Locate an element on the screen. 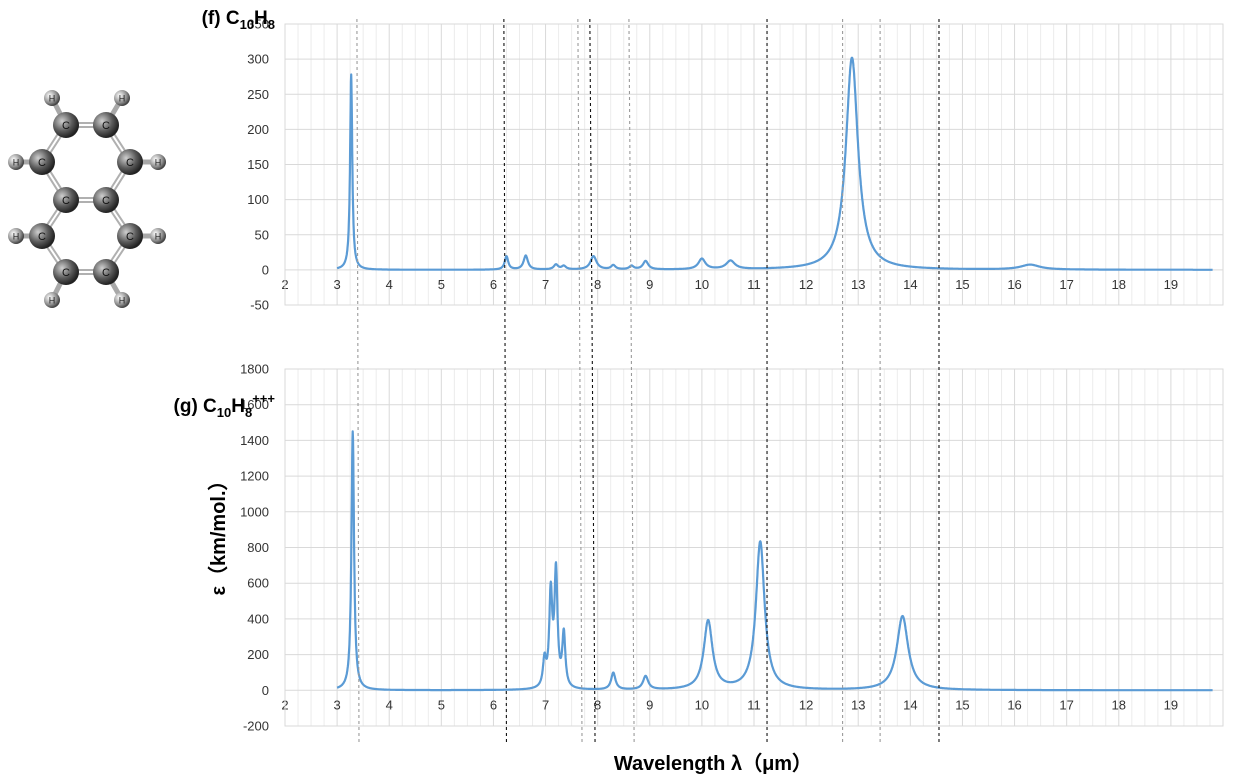 The width and height of the screenshot is (1241, 781). y-axis-title: ε（km/mol.） is located at coordinates (218, 532).